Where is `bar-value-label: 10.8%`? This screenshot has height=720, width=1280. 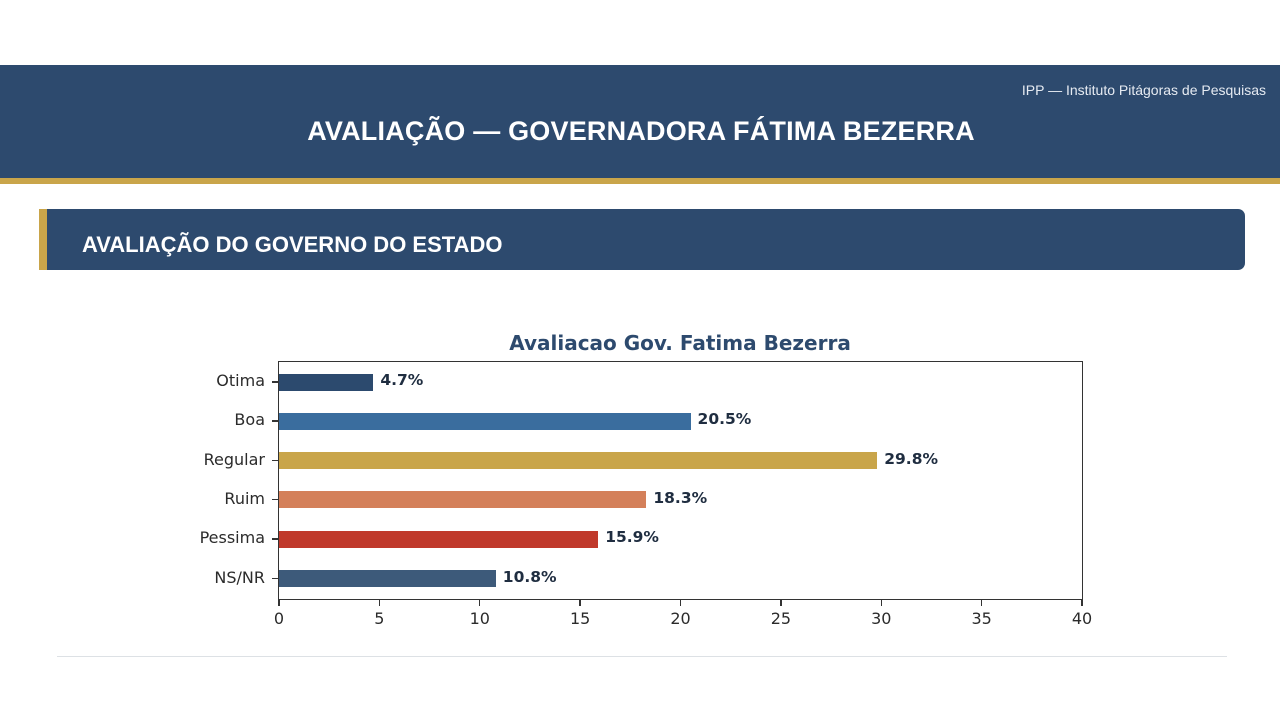
bar-value-label: 10.8% is located at coordinates (529, 576).